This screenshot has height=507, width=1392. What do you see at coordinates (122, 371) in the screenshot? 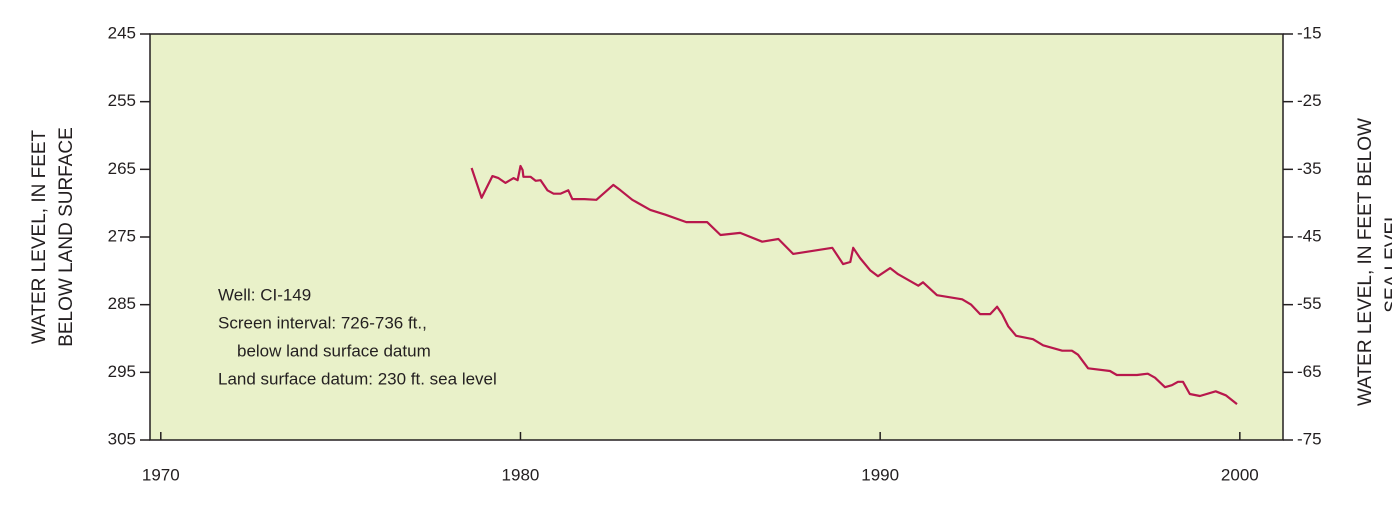
I see `y-tick-label: 295` at bounding box center [122, 371].